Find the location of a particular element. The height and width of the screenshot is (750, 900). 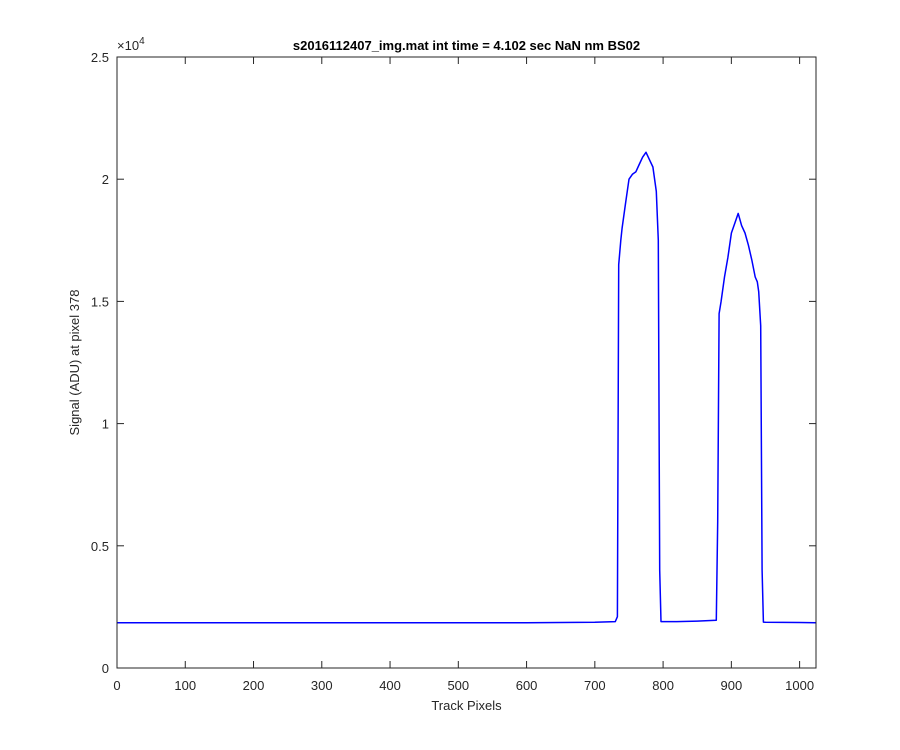

y-exponent-label: ×10⁴ is located at coordinates (131, 44).